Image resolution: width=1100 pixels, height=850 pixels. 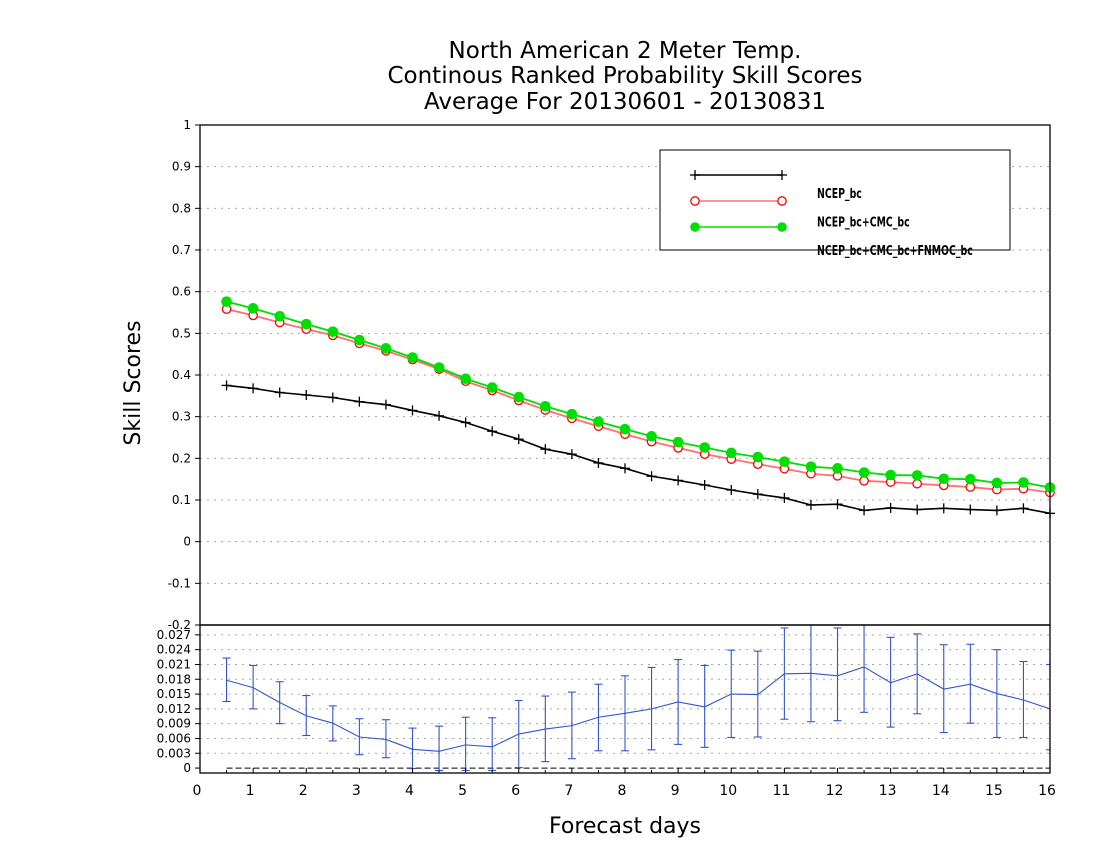 What do you see at coordinates (515, 791) in the screenshot?
I see `x-tick-label: 6` at bounding box center [515, 791].